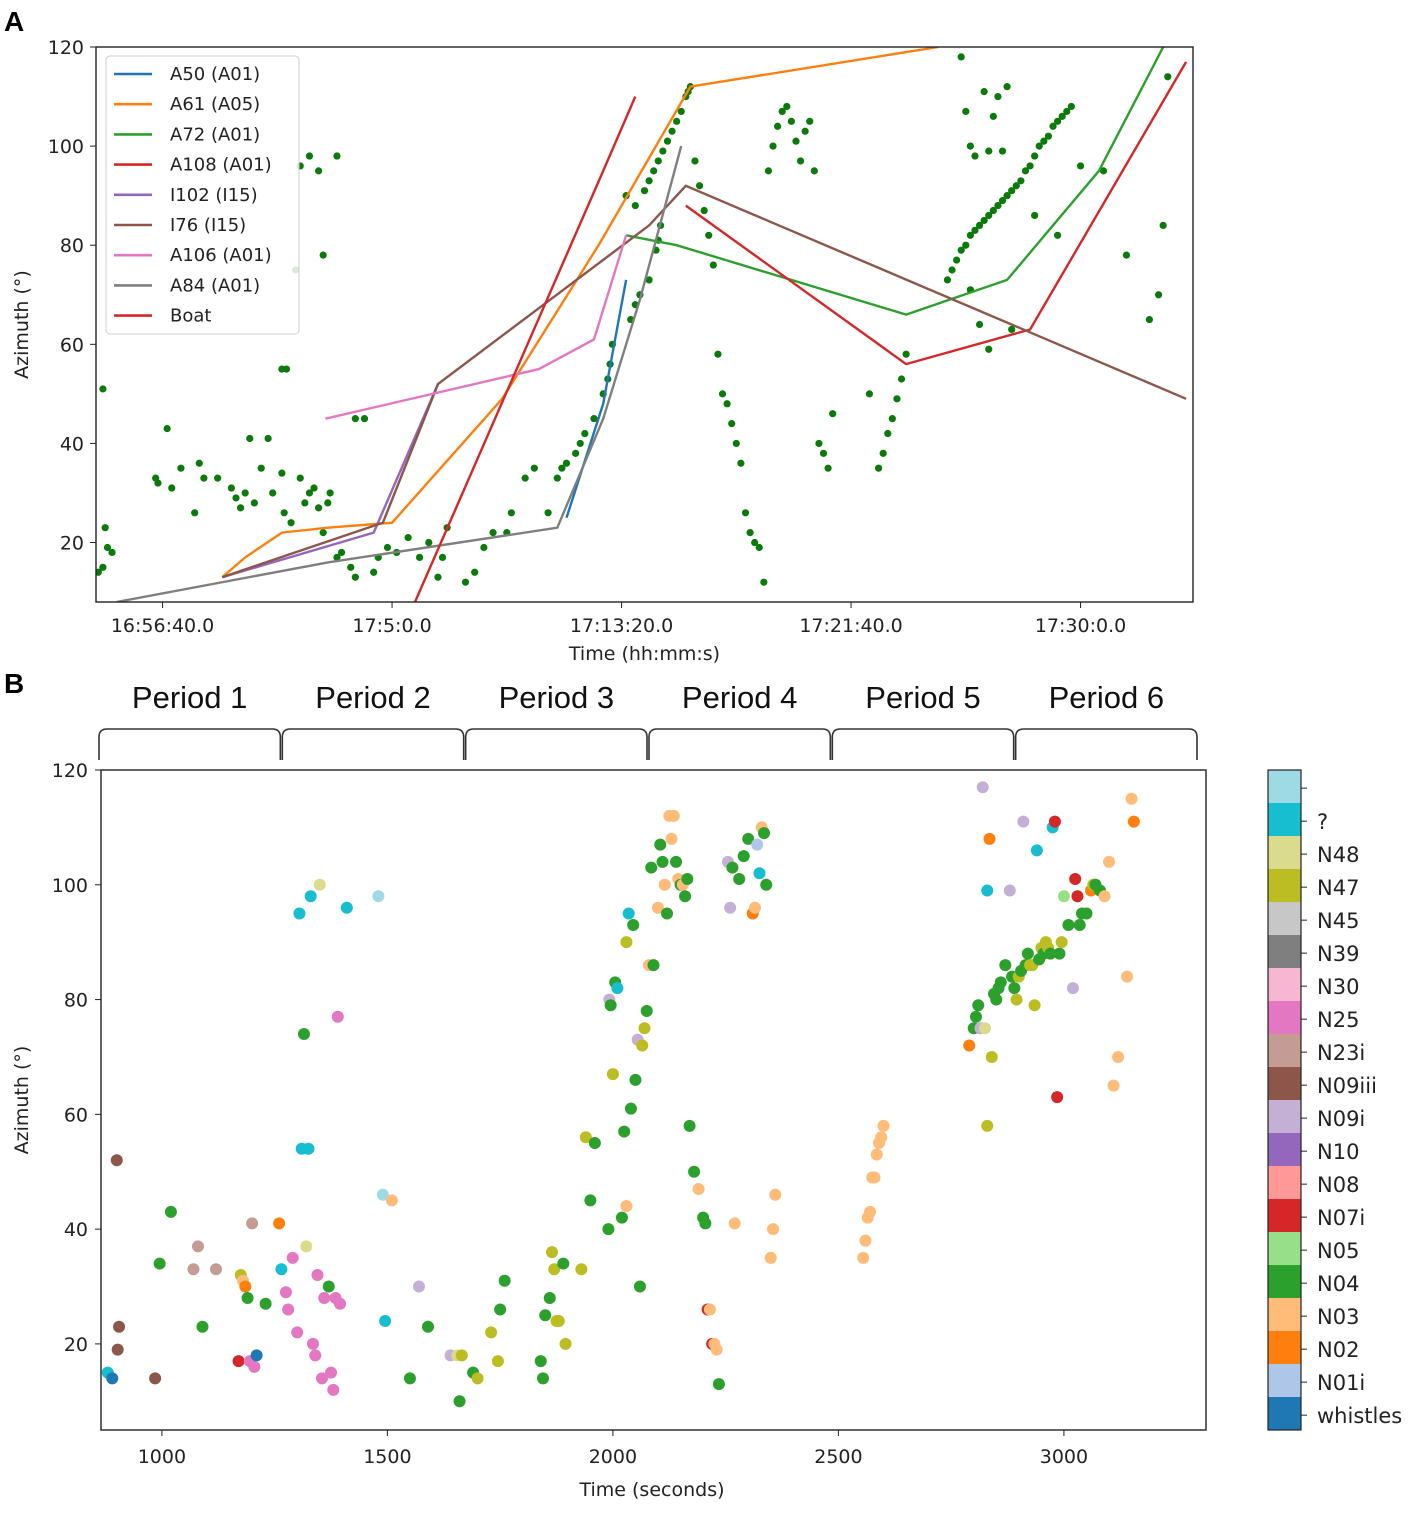 This screenshot has width=1417, height=1513. What do you see at coordinates (76, 1115) in the screenshot?
I see `y-tick-label: 60` at bounding box center [76, 1115].